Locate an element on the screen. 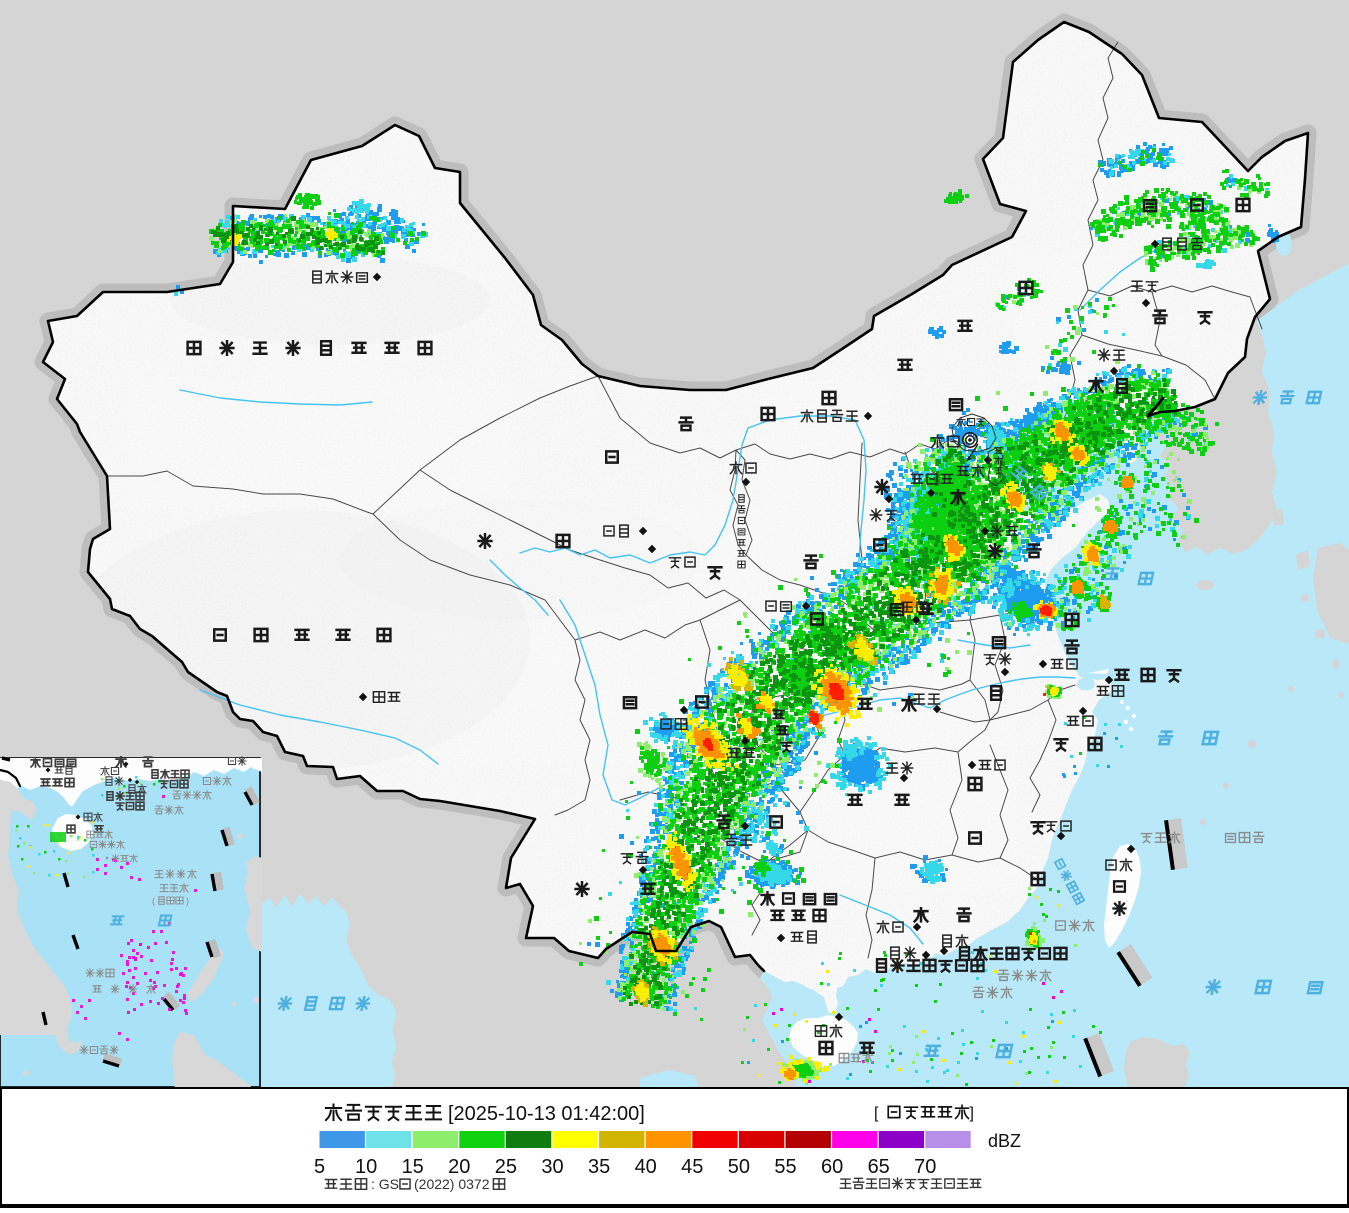 This screenshot has height=1213, width=1349. svg-text: [2025-10-13 01:42:00] is located at coordinates (546, 1114).